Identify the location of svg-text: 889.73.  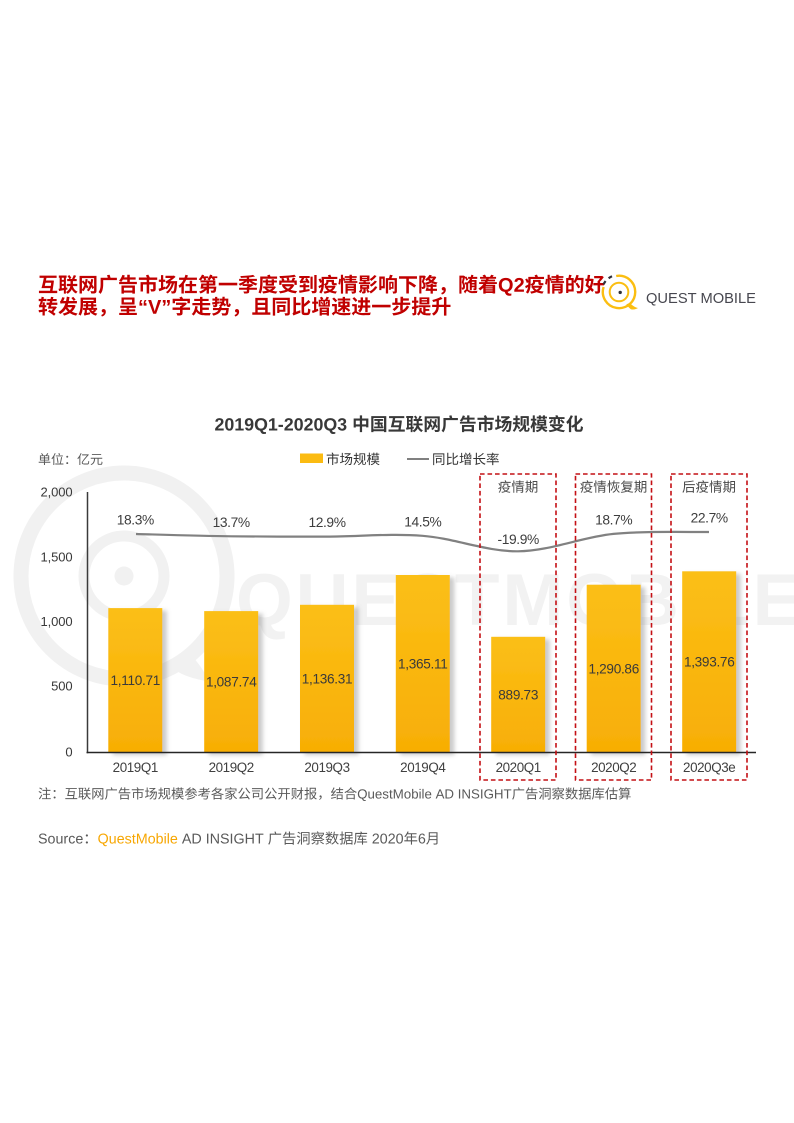
(518, 694).